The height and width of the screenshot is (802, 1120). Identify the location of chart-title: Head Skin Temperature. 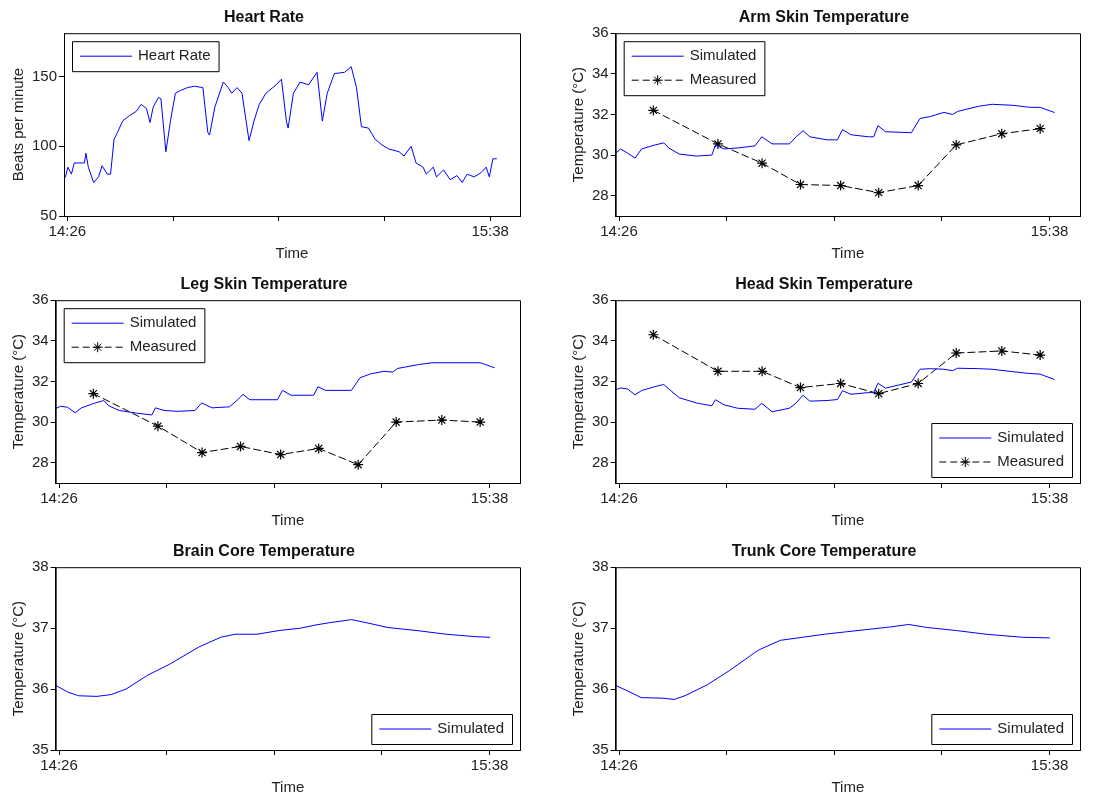
(824, 284).